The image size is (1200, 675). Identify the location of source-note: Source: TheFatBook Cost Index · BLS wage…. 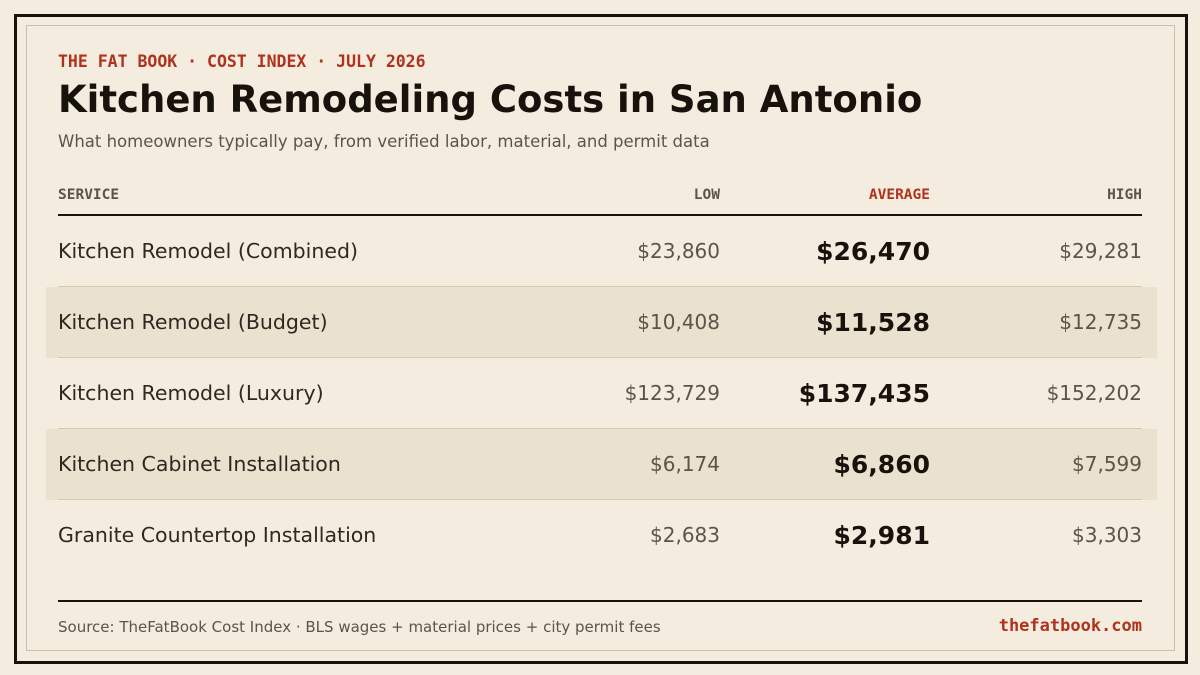
(359, 627).